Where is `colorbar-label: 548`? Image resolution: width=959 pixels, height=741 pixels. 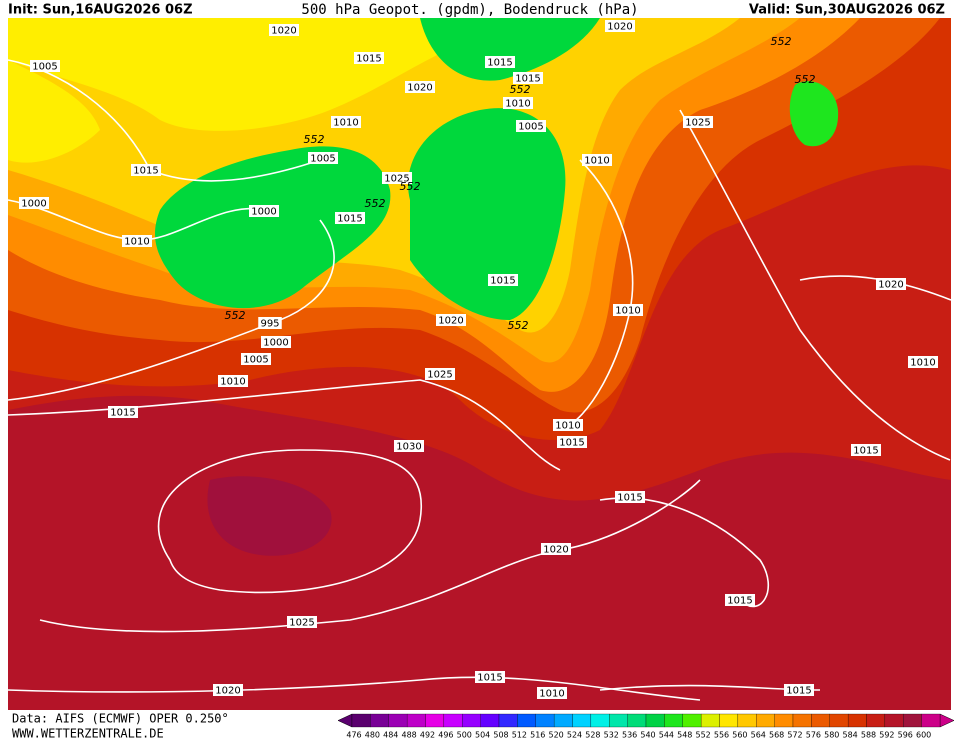
colorbar-label: 548 is located at coordinates (684, 735).